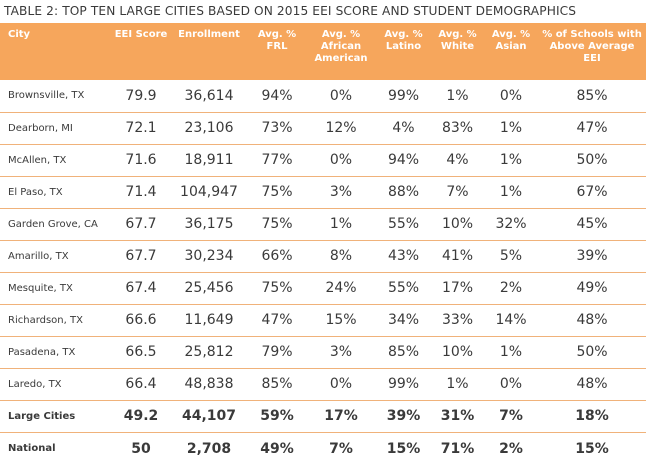 Image resolution: width=650 pixels, height=465 pixels. I want to click on value-cell: 8%, so click(341, 256).